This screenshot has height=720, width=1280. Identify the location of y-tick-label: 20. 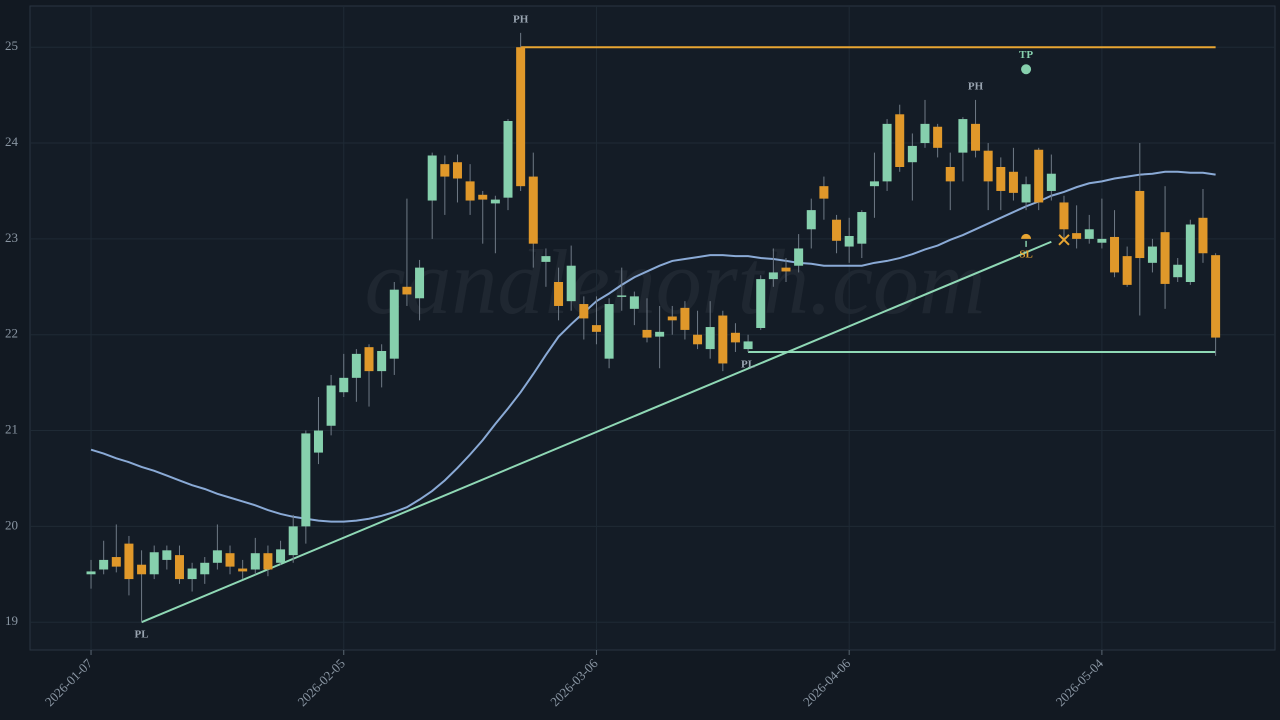
(11, 524).